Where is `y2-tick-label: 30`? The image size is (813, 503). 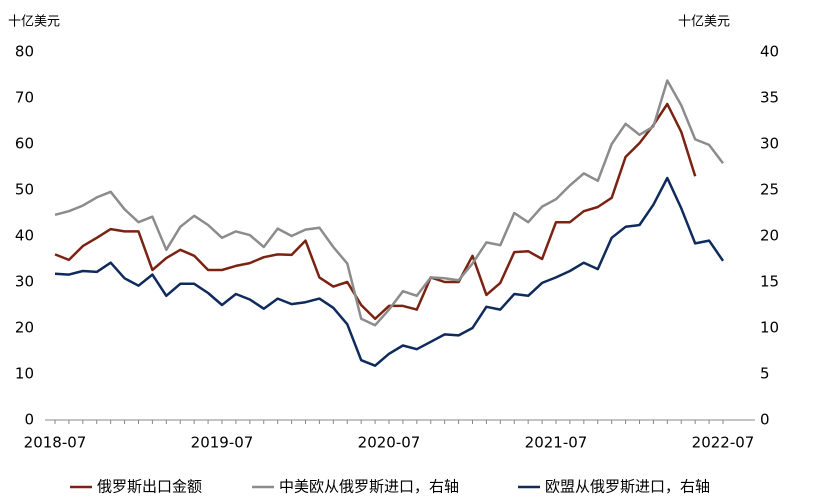
y2-tick-label: 30 is located at coordinates (769, 144).